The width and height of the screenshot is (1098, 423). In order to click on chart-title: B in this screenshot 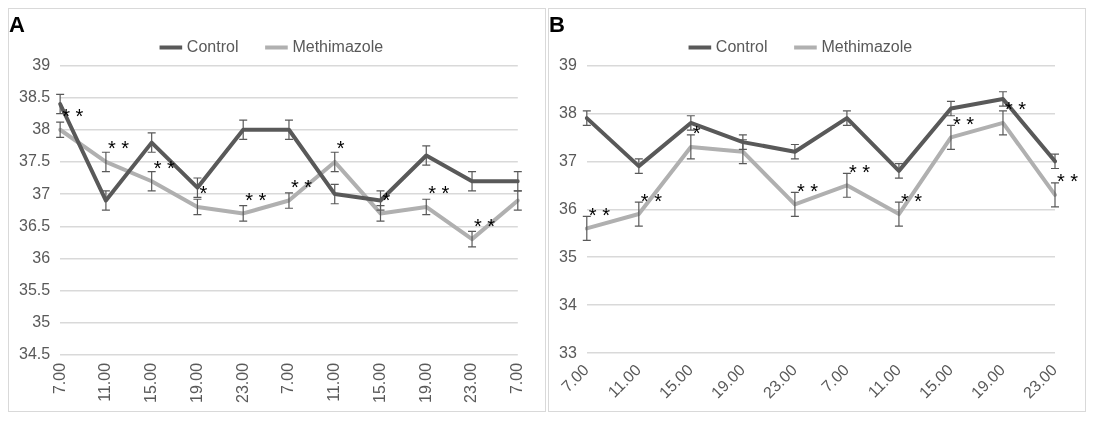, I will do `click(557, 25)`.